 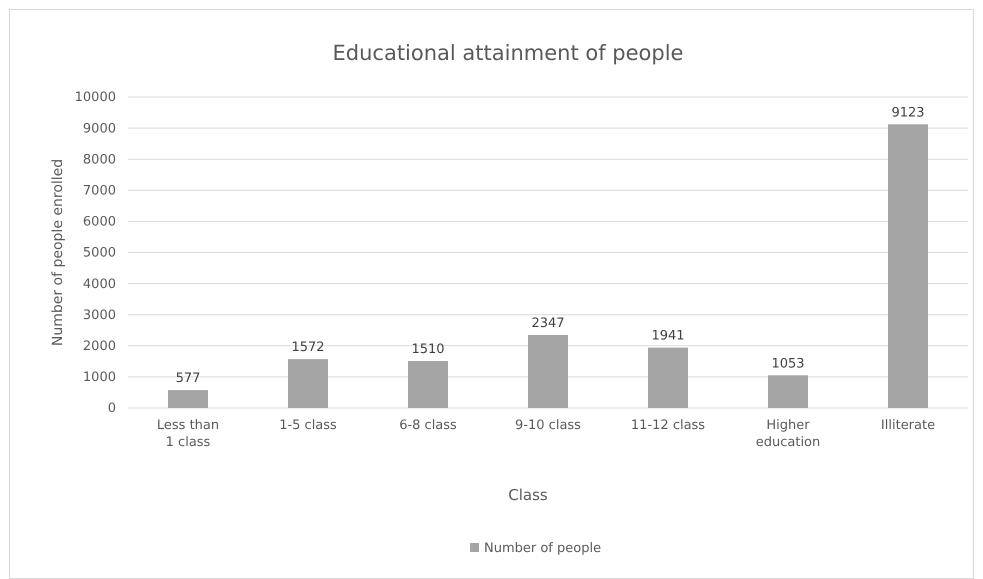 What do you see at coordinates (543, 548) in the screenshot?
I see `legend-label: Number of people` at bounding box center [543, 548].